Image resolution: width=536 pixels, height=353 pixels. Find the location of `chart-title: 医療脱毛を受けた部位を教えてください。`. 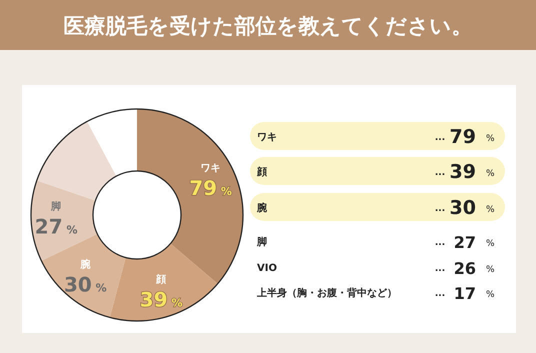

chart-title: 医療脱毛を受けた部位を教えてください。 is located at coordinates (268, 26).